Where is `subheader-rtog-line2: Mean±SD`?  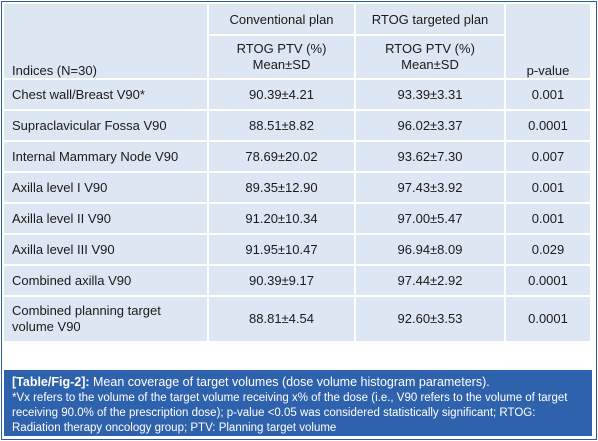
subheader-rtog-line2: Mean±SD is located at coordinates (430, 64).